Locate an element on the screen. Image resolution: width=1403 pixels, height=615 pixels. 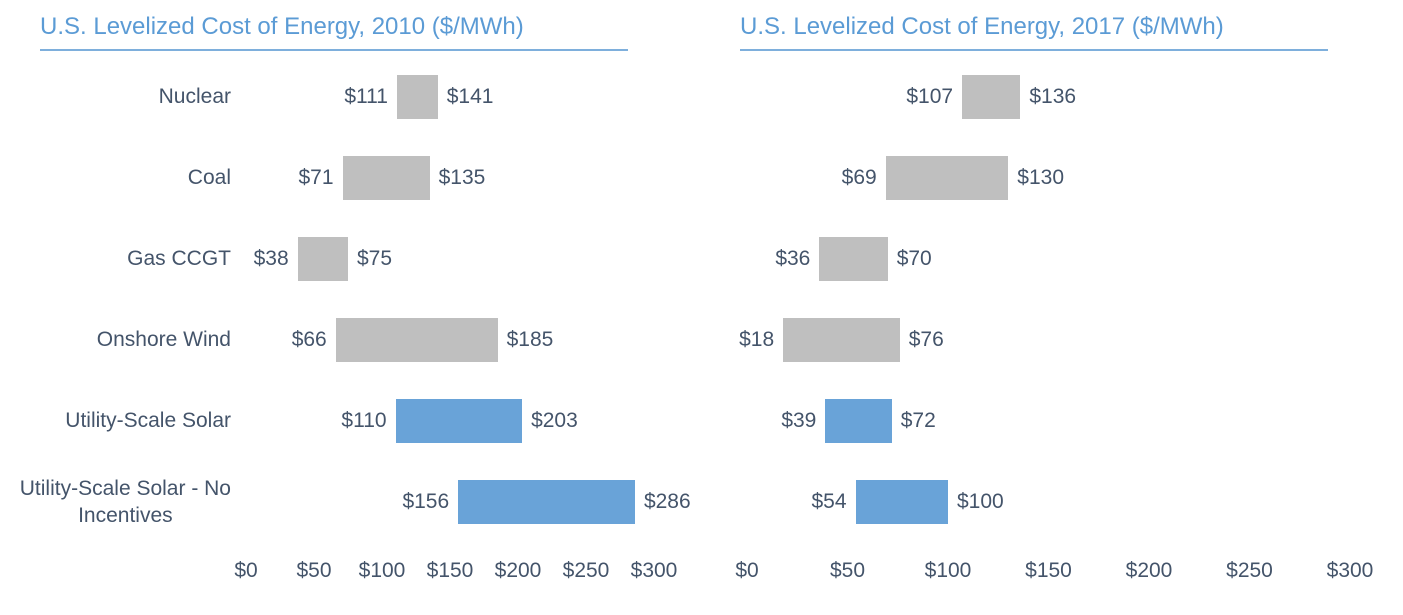
max-value-label: $76 is located at coordinates (926, 339).